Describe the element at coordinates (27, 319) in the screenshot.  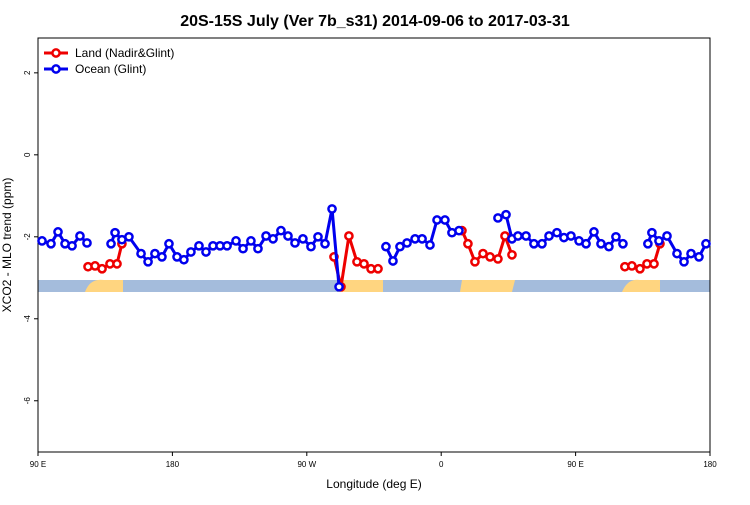
I see `y-tick-label: -4` at that location.